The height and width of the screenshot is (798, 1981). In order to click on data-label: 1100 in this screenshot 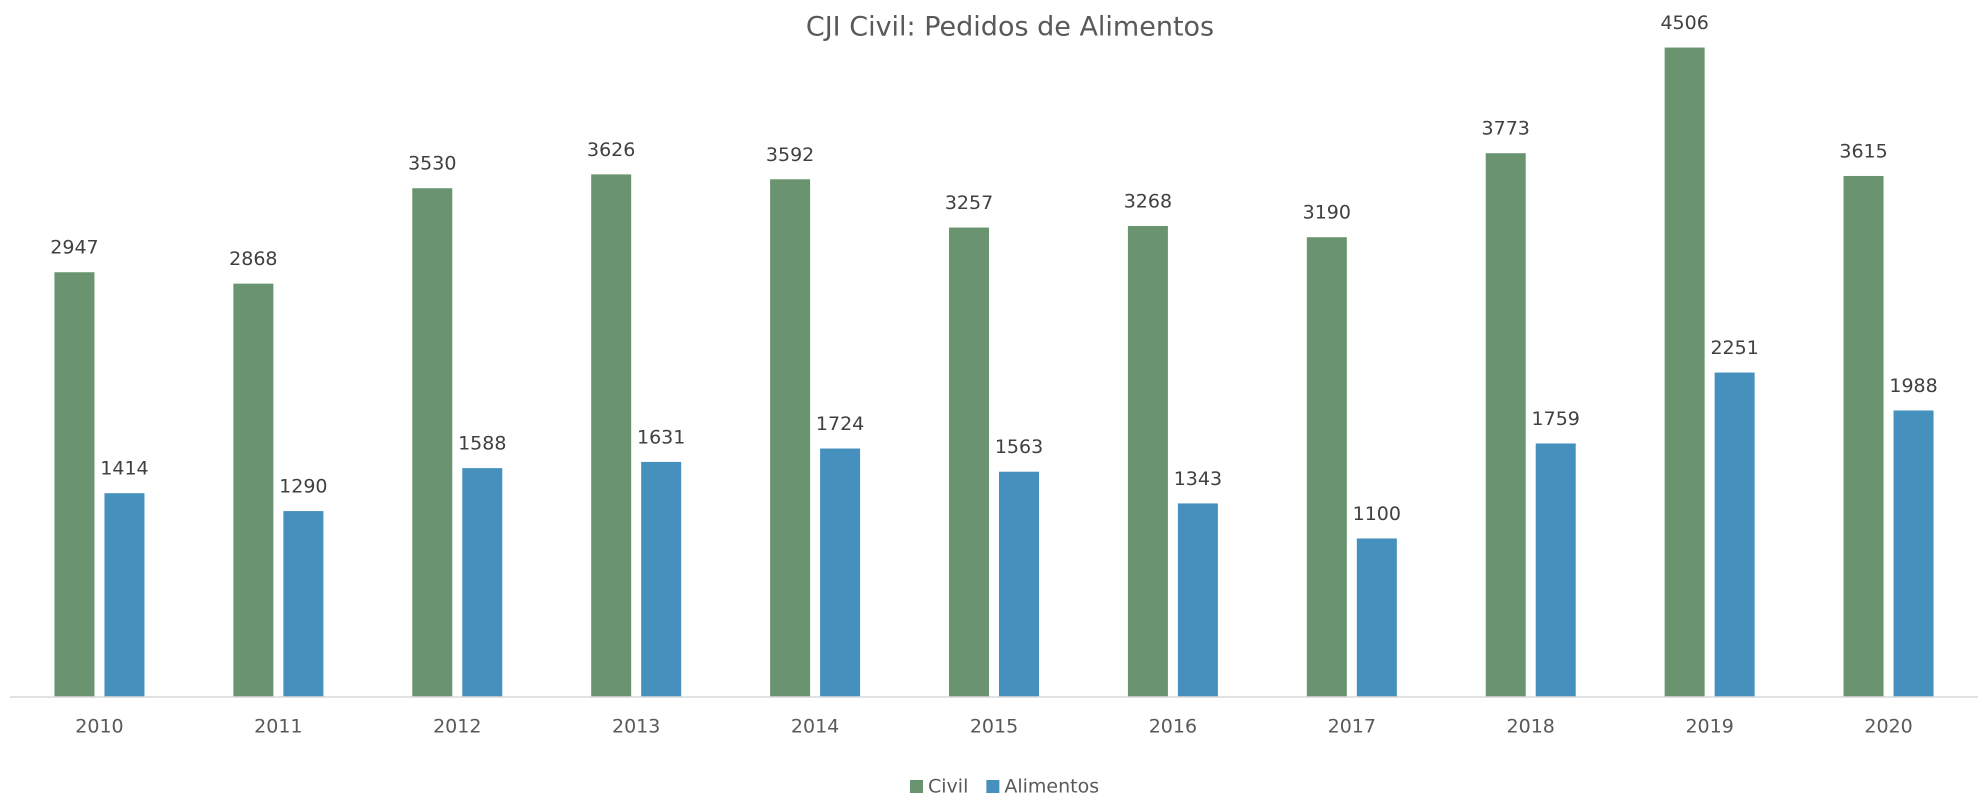, I will do `click(1377, 514)`.